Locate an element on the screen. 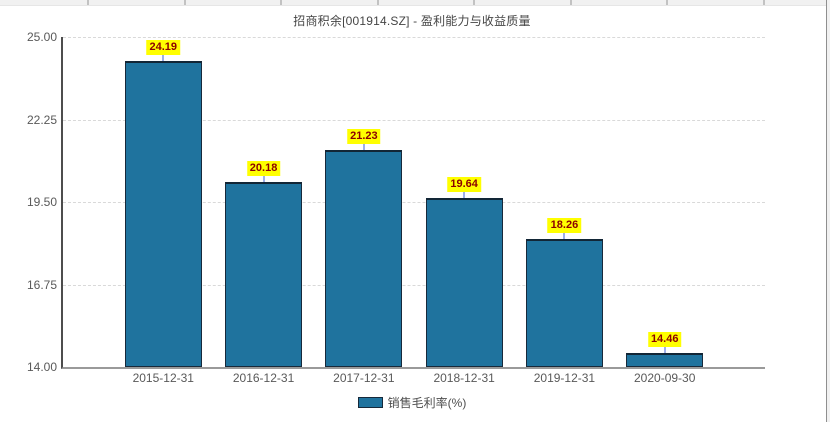 This screenshot has height=422, width=830. x-axis-label: 2020-09-30 is located at coordinates (665, 378).